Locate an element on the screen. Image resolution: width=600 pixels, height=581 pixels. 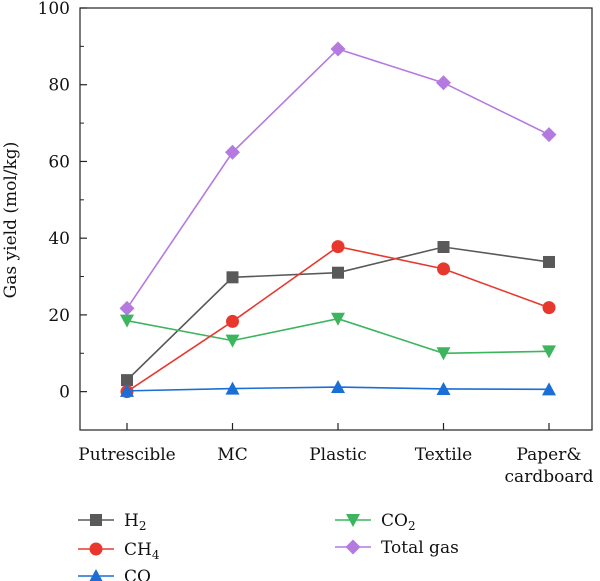
legend-item: CO2 is located at coordinates (375, 522).